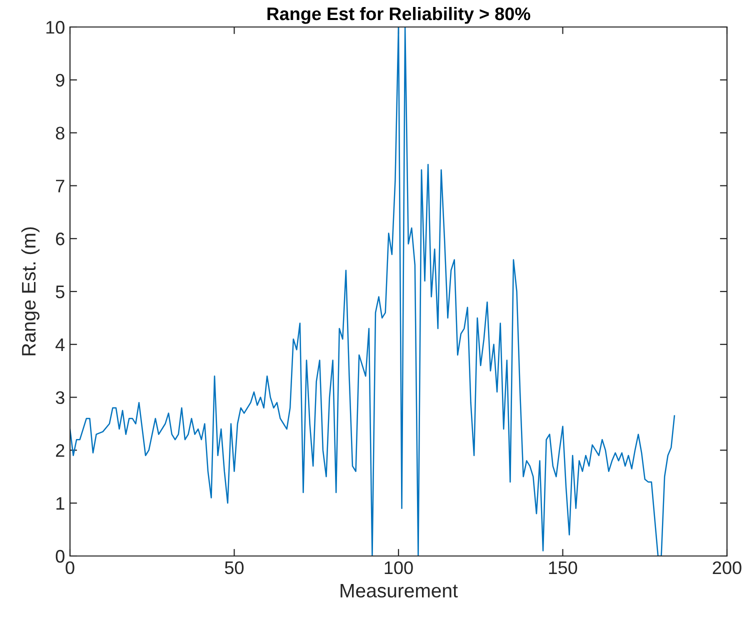 The image size is (744, 618). I want to click on x-tick-label: 150, so click(563, 567).